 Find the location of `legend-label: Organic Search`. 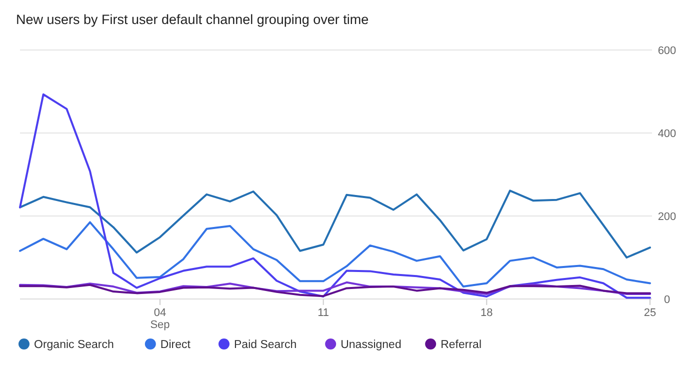

legend-label: Organic Search is located at coordinates (74, 345).